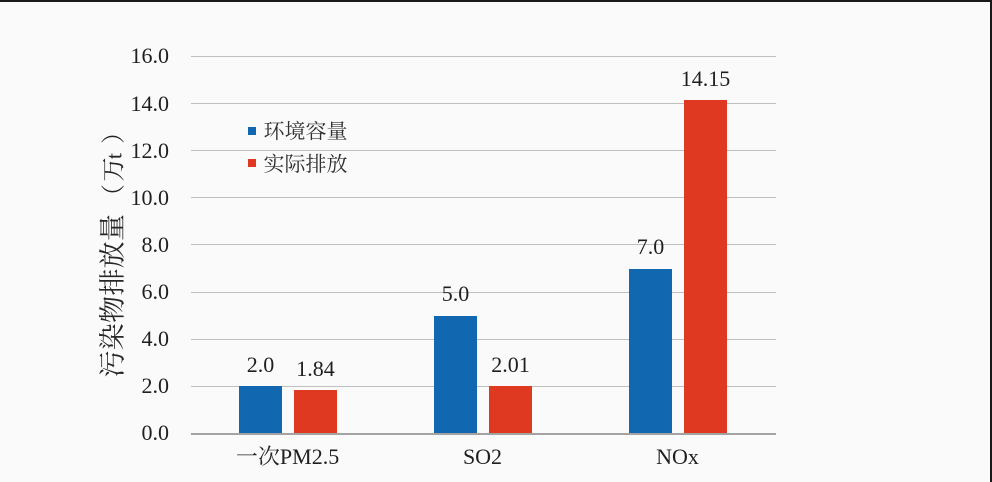 Image resolution: width=992 pixels, height=482 pixels. Describe the element at coordinates (114, 156) in the screenshot. I see `svg-text: t` at that location.